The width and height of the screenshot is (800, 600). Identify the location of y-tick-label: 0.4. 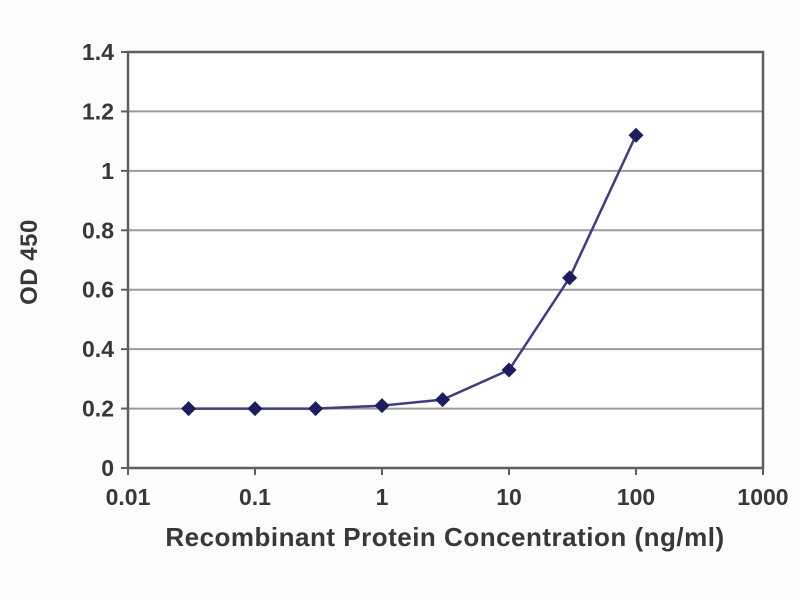
(98, 349).